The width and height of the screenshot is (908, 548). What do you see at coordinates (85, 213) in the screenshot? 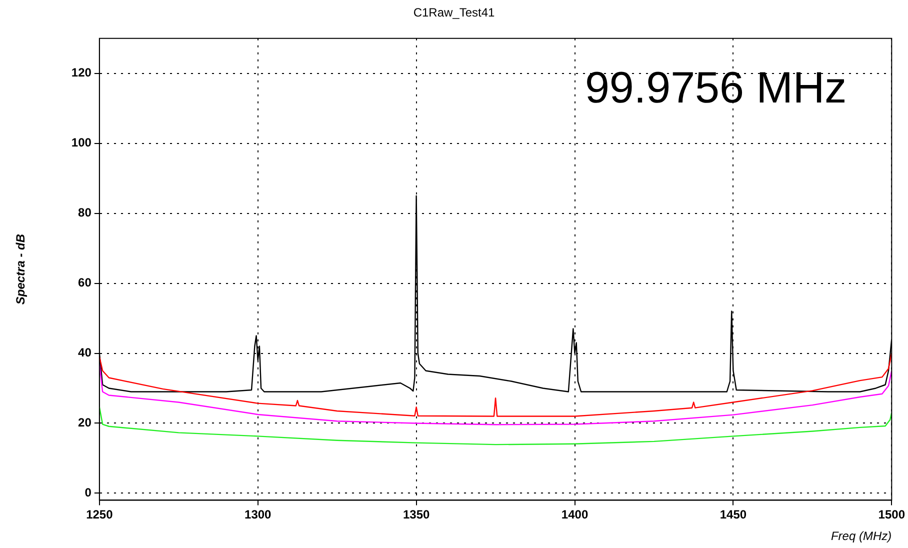
I see `y-tick-label: 80` at bounding box center [85, 213].